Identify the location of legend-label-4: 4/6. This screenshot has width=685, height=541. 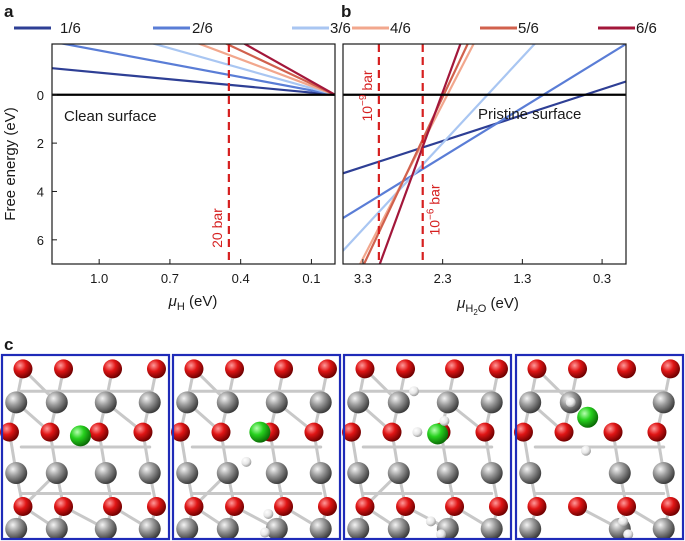
(400, 28).